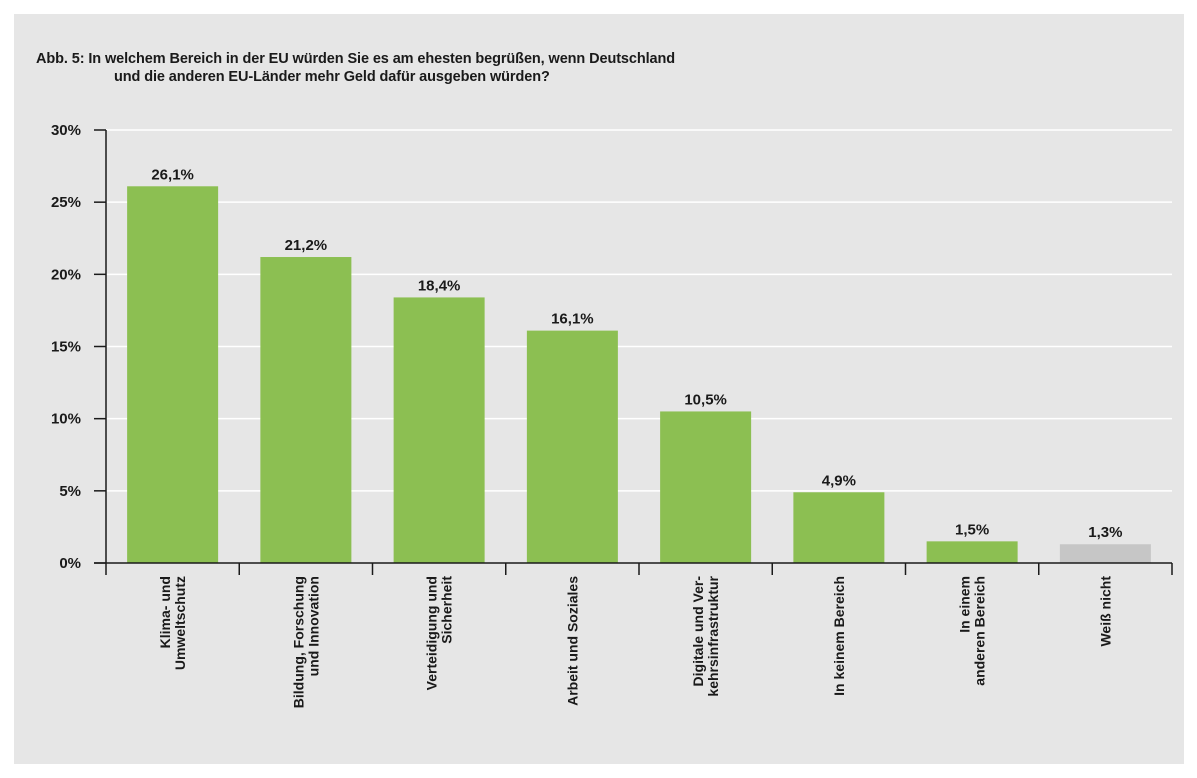 Image resolution: width=1197 pixels, height=778 pixels. I want to click on x-category-label: Sicherheit, so click(447, 610).